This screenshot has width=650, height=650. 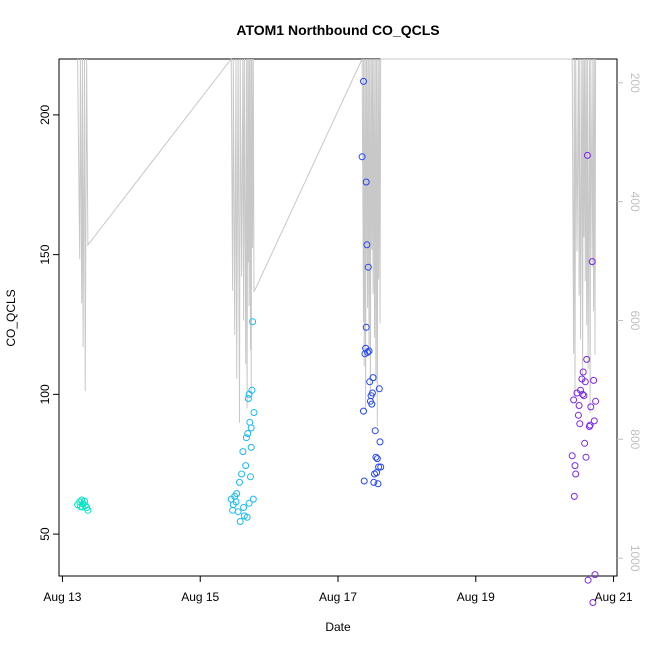 I want to click on x-tick-label-3: Aug 19, so click(x=476, y=597).